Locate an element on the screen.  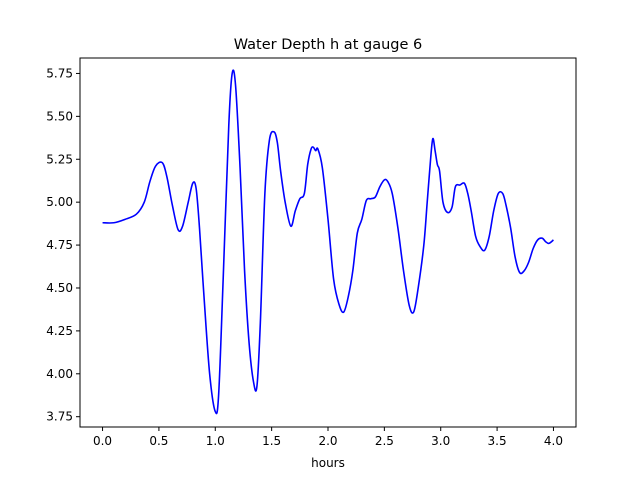
x-axis-label: hours is located at coordinates (328, 463).